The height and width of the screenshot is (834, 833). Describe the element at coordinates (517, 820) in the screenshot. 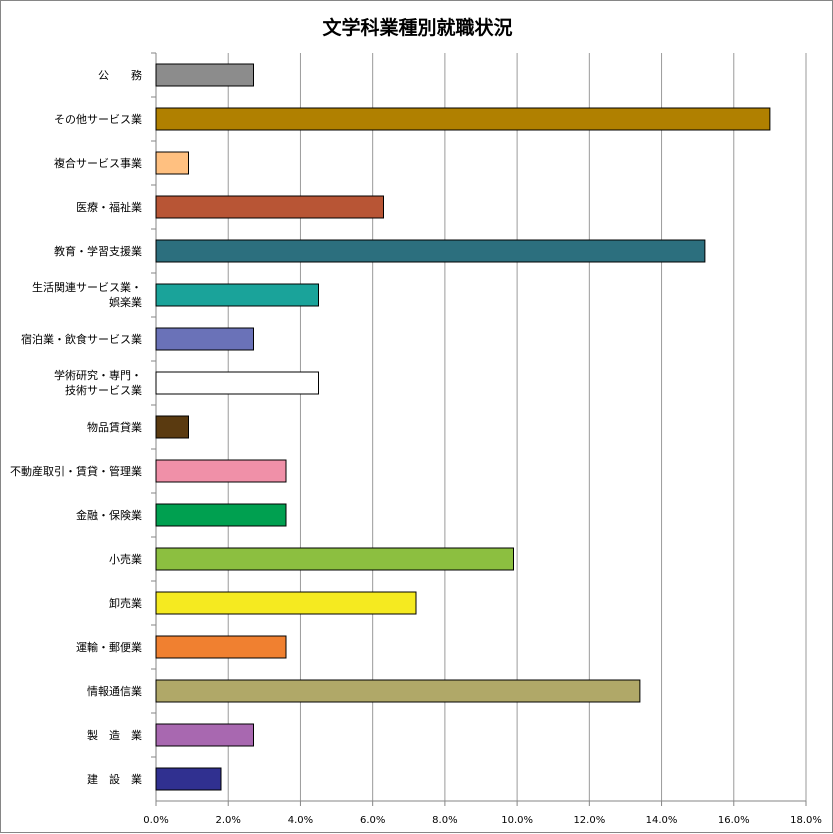

I see `x-tick-label: 10.0%` at that location.